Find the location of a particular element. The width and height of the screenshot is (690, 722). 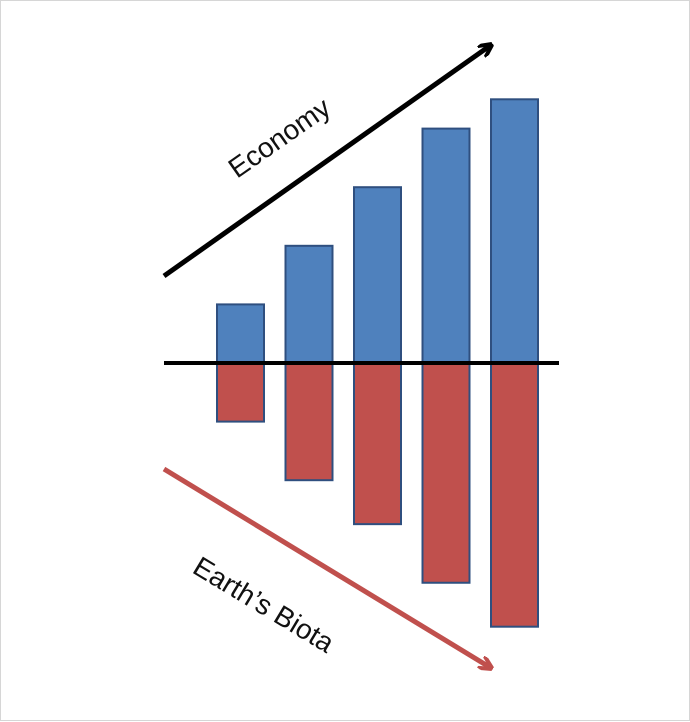

earths-biota-label: Earth’s Biota is located at coordinates (264, 605).